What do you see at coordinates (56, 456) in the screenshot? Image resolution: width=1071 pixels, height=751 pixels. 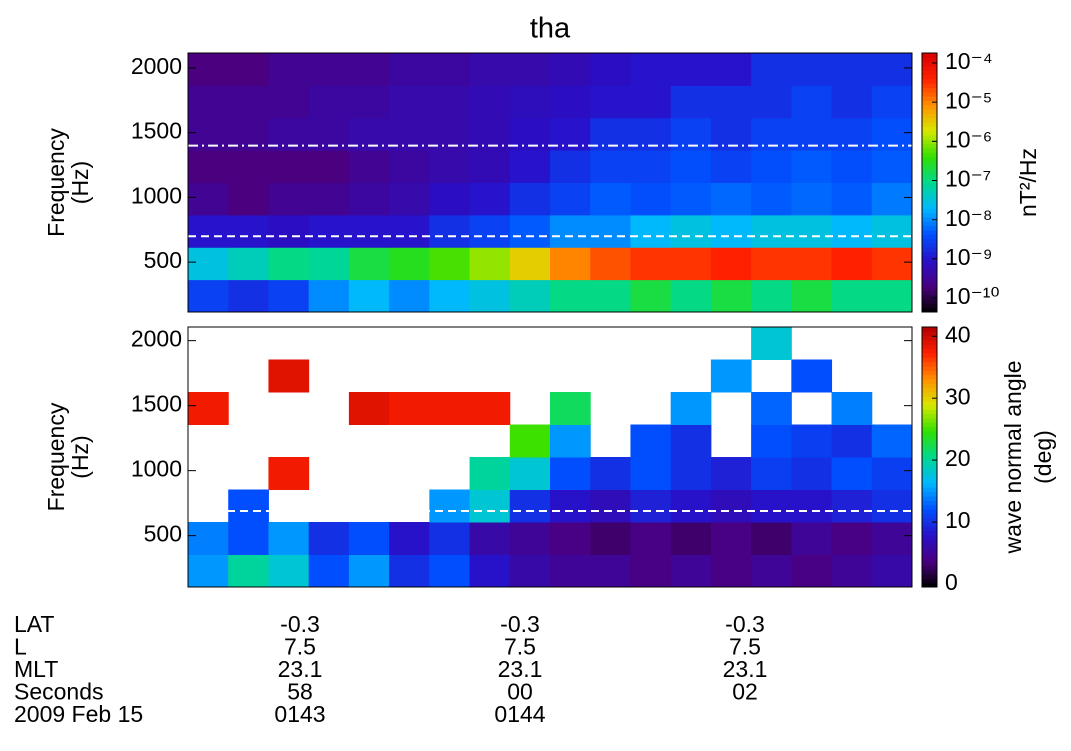 I see `y-axis-label: Frequency` at bounding box center [56, 456].